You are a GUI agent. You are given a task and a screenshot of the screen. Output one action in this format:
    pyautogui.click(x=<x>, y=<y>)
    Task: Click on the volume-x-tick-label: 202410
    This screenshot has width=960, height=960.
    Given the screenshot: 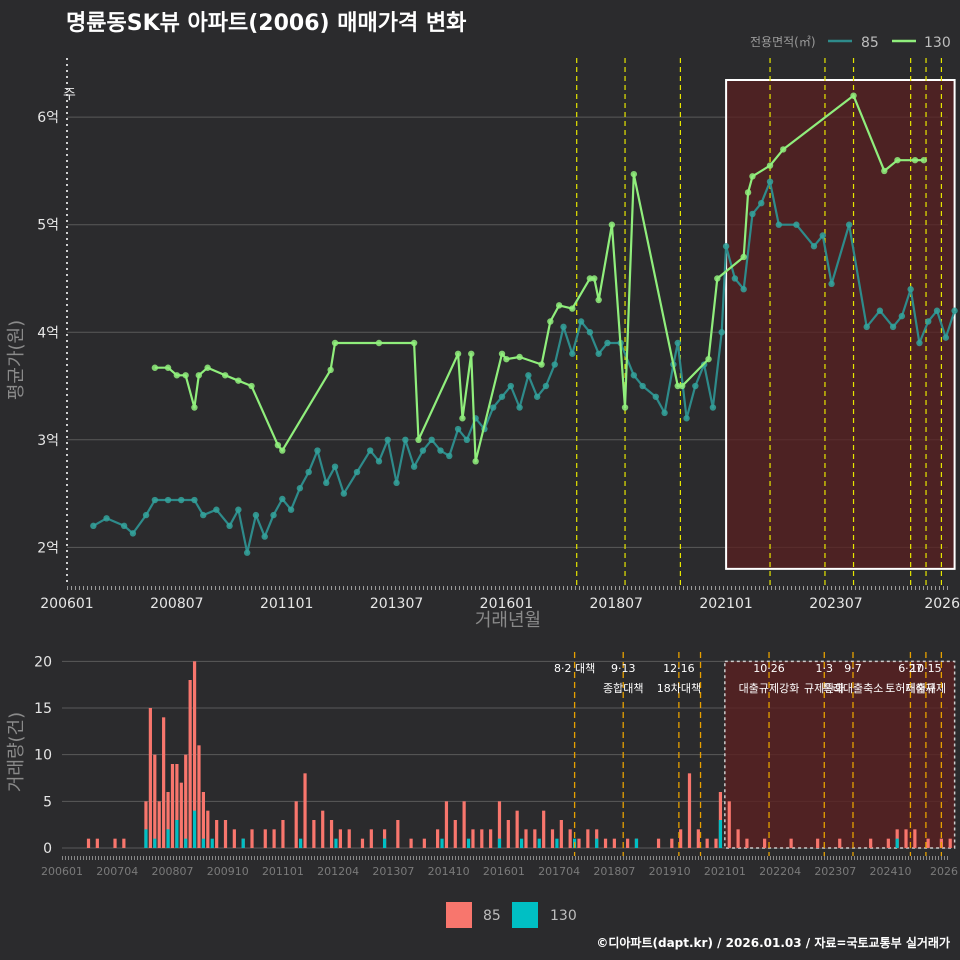 What is the action you would take?
    pyautogui.click(x=891, y=871)
    